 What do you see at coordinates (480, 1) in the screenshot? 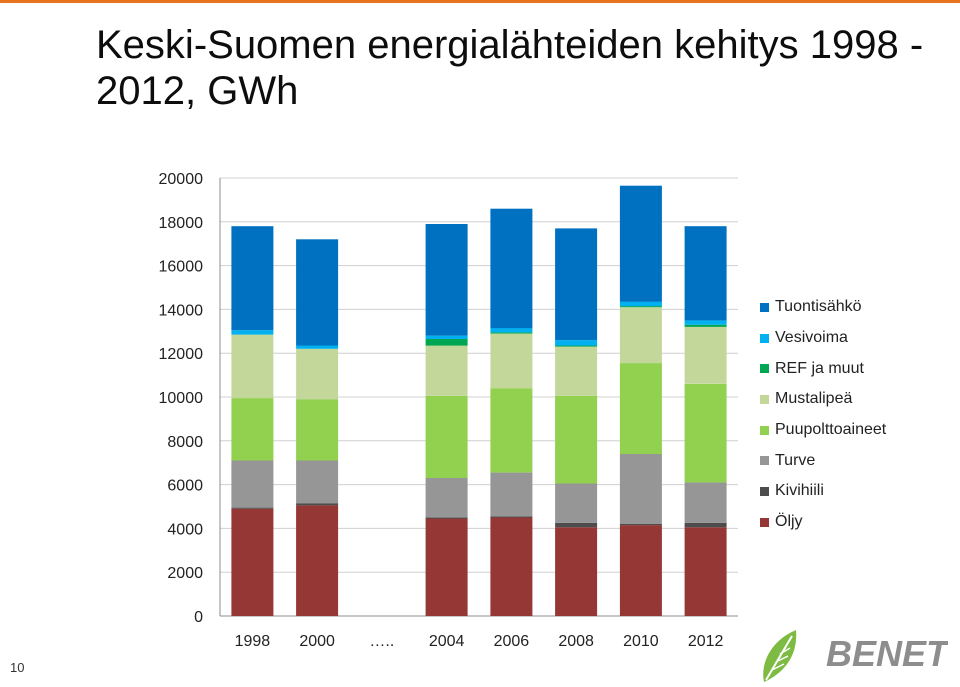
I see `title-accent-rule` at bounding box center [480, 1].